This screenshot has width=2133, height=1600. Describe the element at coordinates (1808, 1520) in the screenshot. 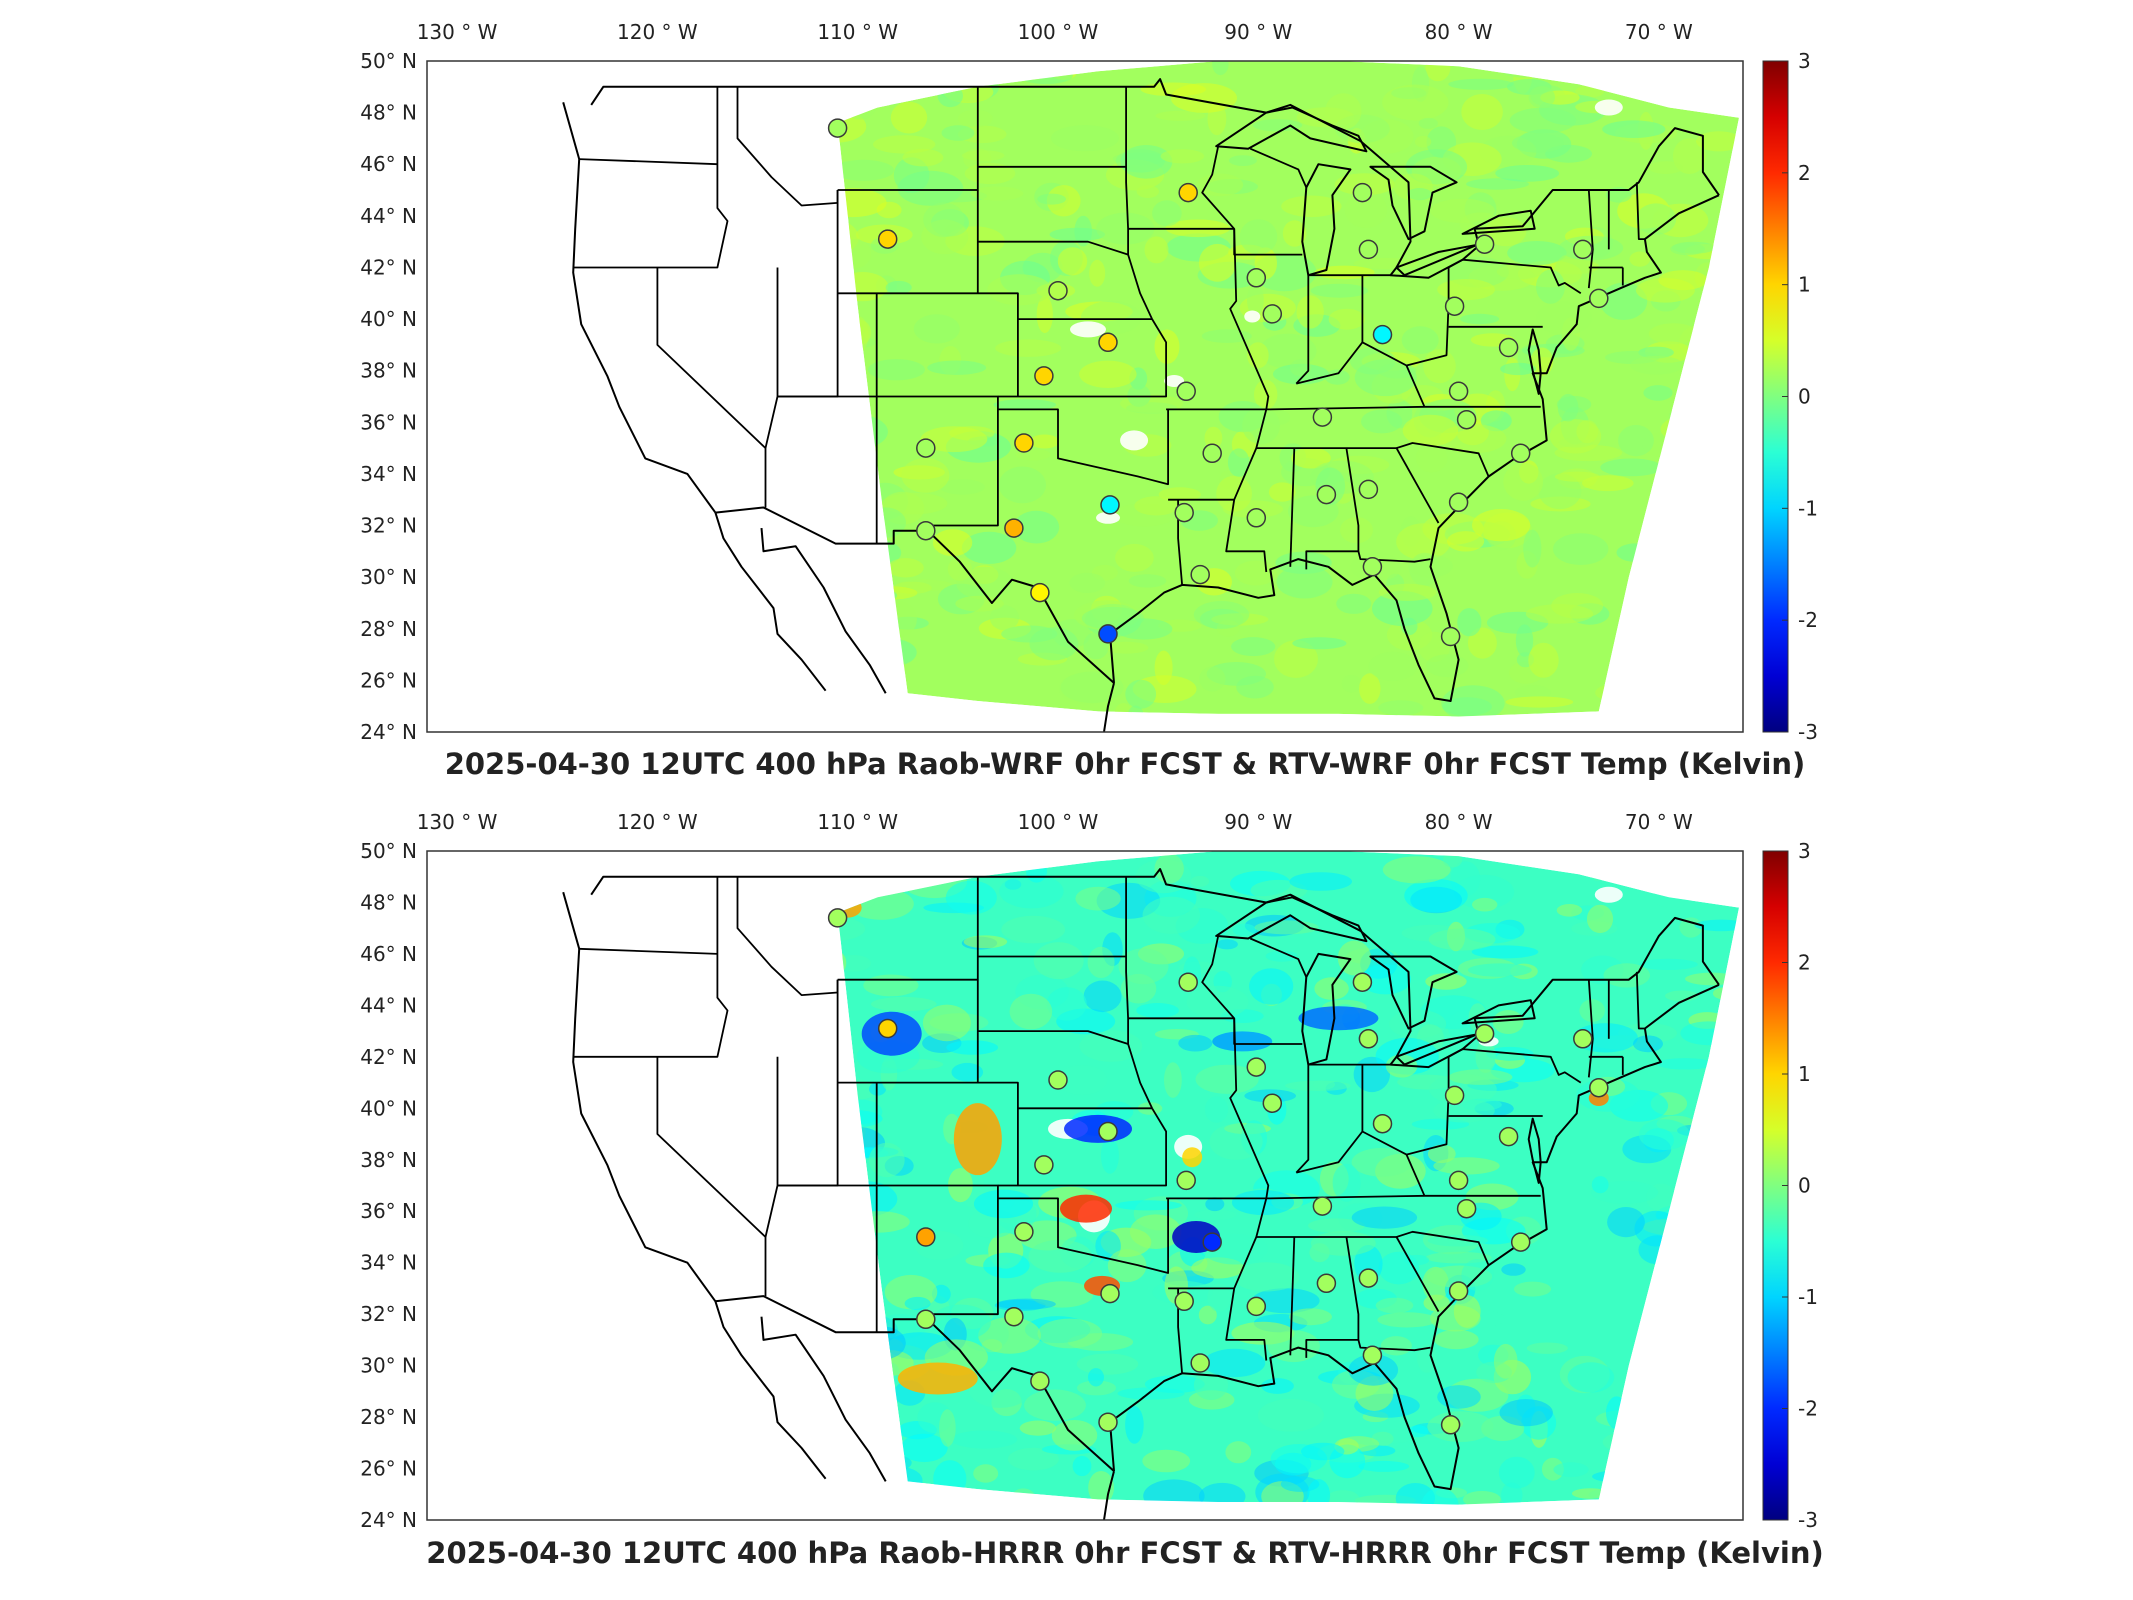

I see `colorbar-tick-label: -3` at that location.